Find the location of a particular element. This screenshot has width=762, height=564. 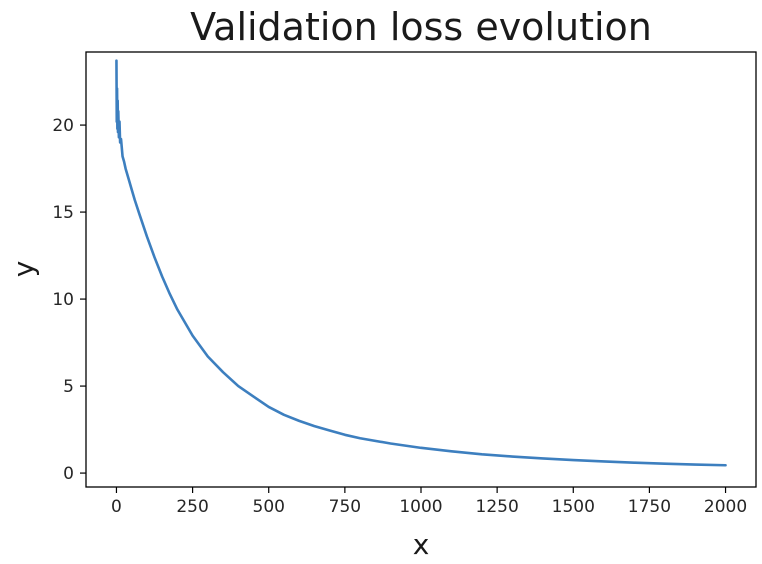

x-axis: 0 250 500 750 1000 1250 1500 1750 2000 is located at coordinates (429, 502).